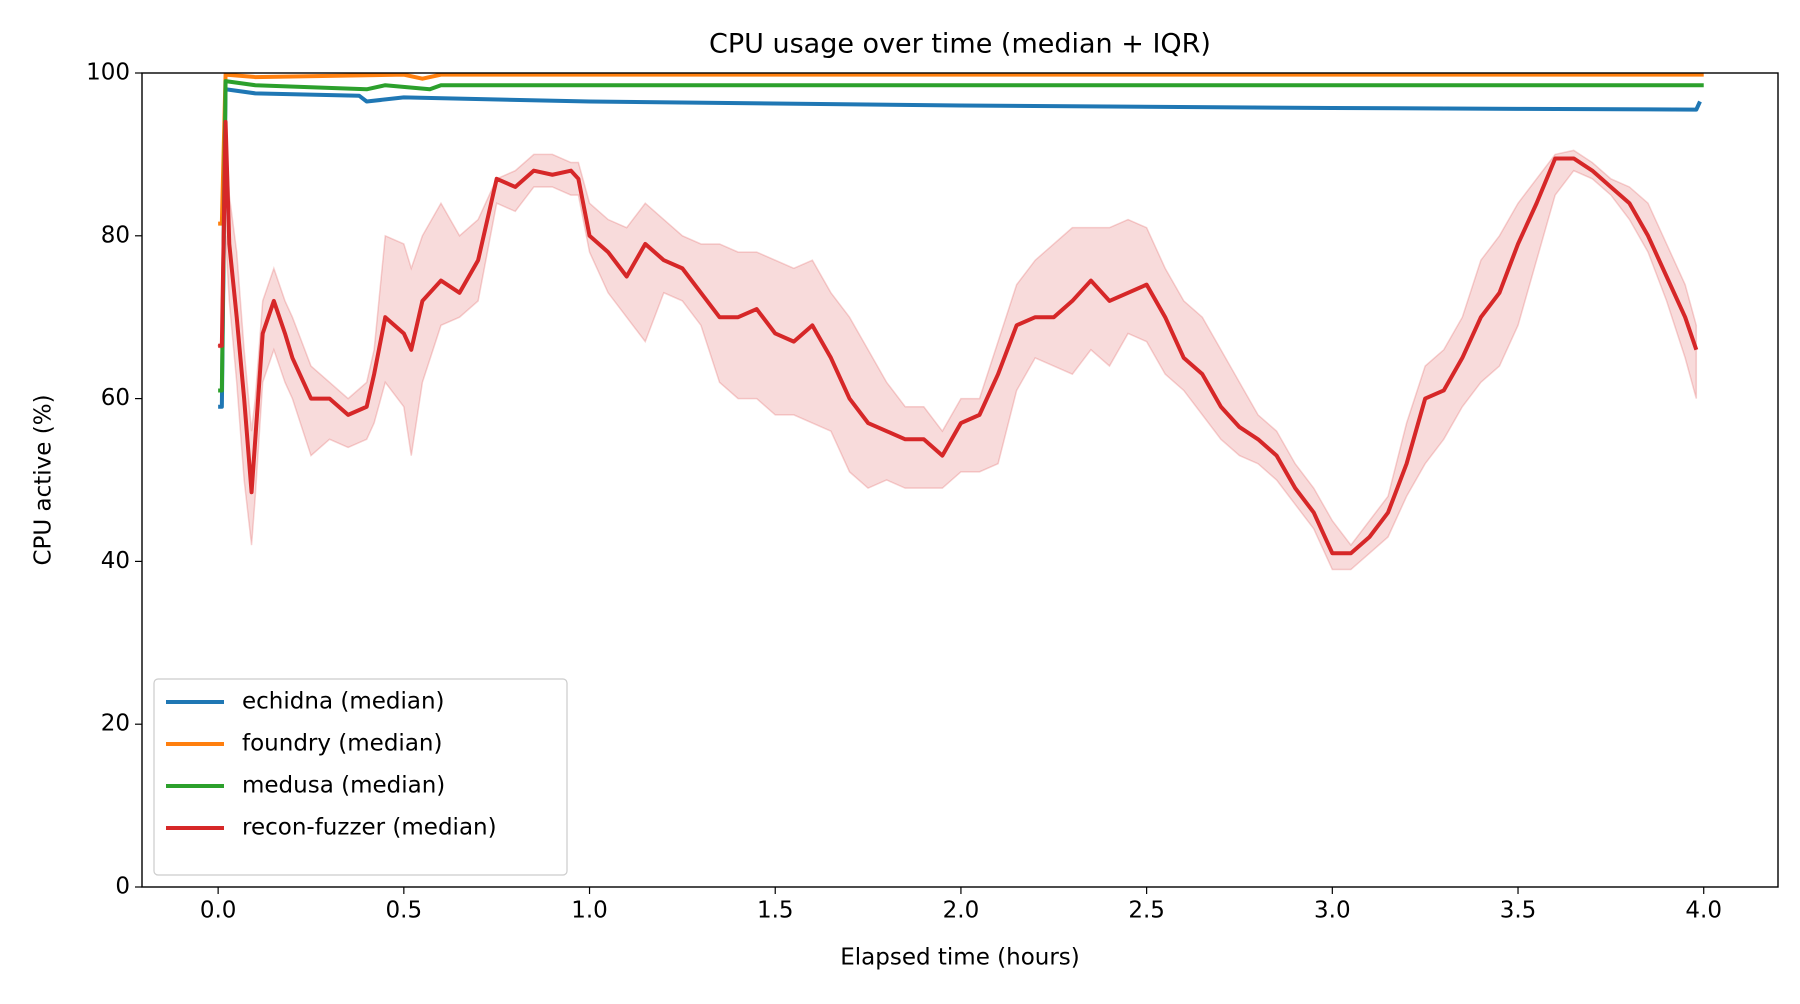  What do you see at coordinates (1332, 911) in the screenshot?
I see `x-tick-label: 3.0` at bounding box center [1332, 911].